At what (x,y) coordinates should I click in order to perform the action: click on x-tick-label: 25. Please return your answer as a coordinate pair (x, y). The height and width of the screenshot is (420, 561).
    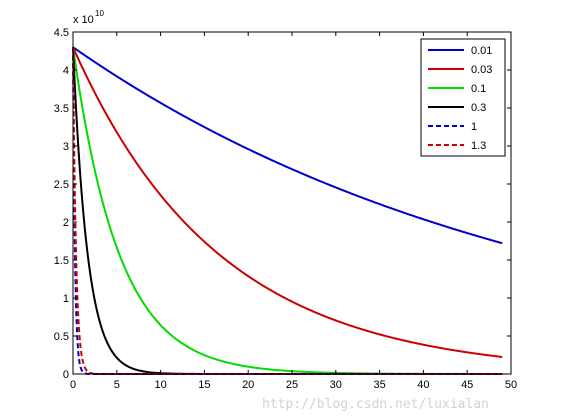
    Looking at the image, I should click on (292, 385).